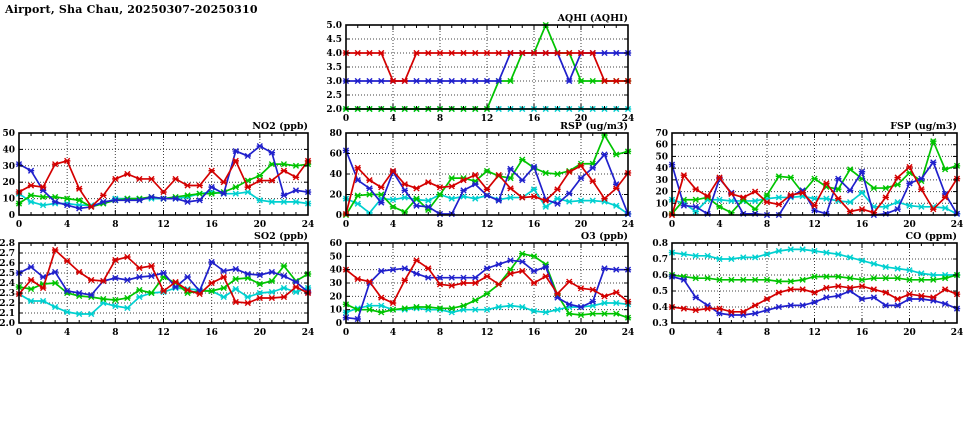 The image size is (975, 447). Describe the element at coordinates (7, 274) in the screenshot. I see `y-tick-label: 2.5` at that location.